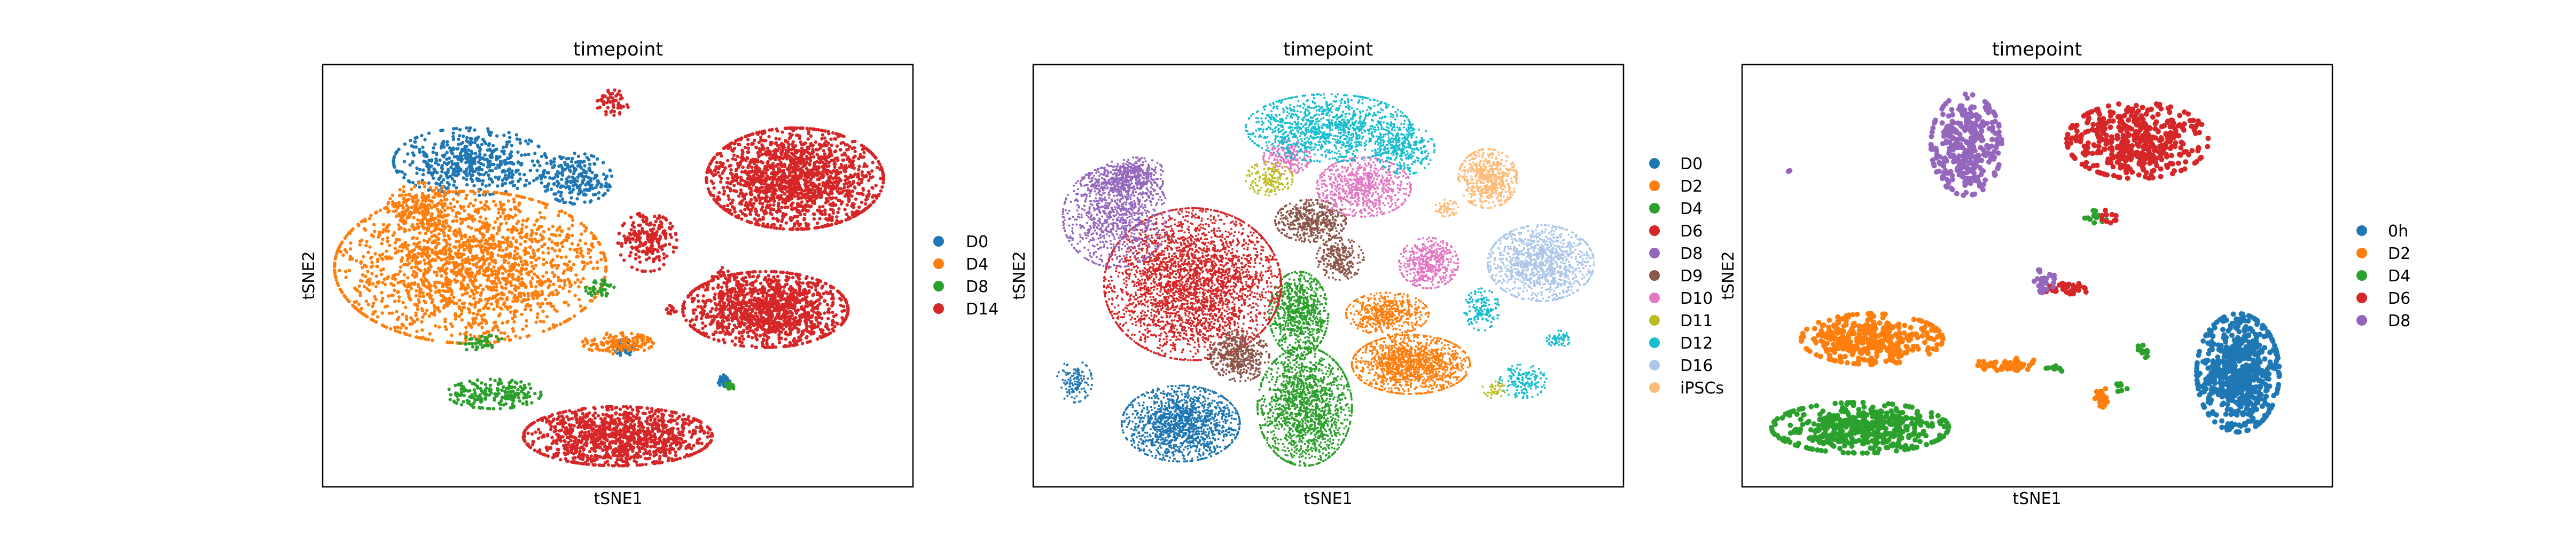  Describe the element at coordinates (608, 278) in the screenshot. I see `panel-1-points` at that location.